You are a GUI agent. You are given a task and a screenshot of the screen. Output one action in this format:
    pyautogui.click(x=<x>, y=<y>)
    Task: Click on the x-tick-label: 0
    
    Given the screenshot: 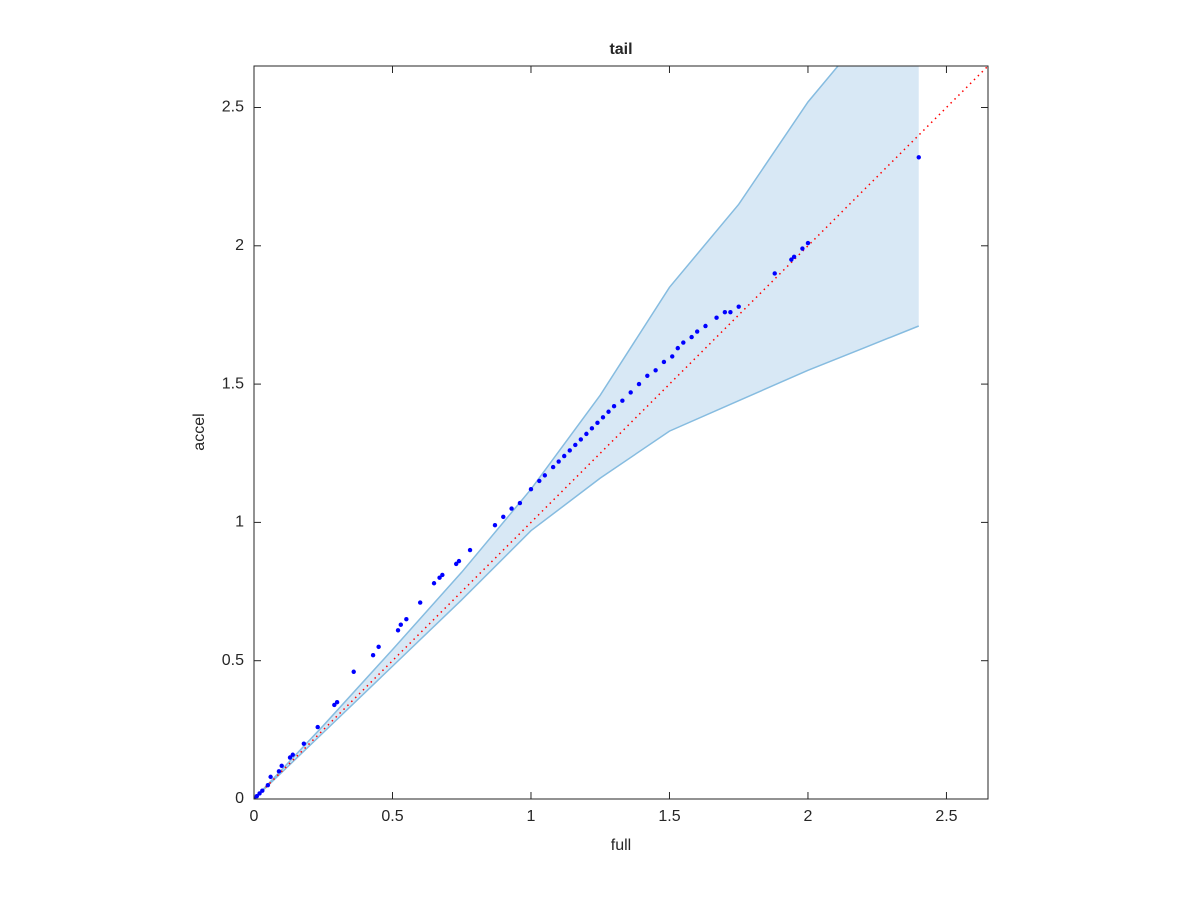 What is the action you would take?
    pyautogui.click(x=254, y=816)
    